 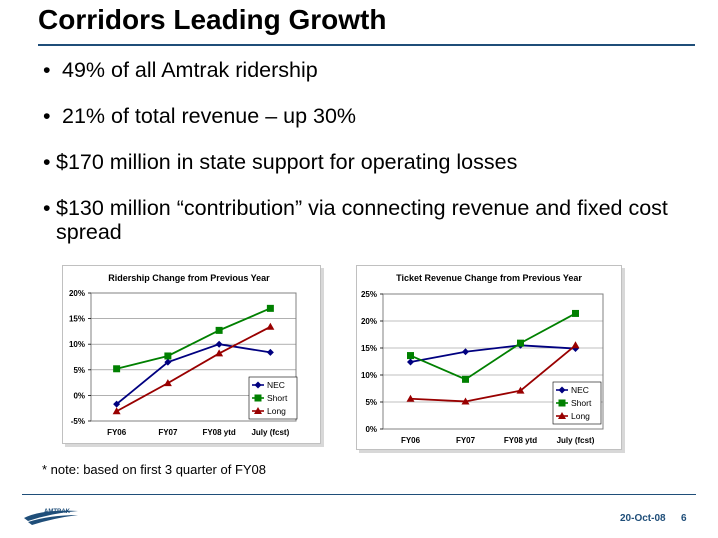 What do you see at coordinates (369, 294) in the screenshot?
I see `y-tick-label: 25%` at bounding box center [369, 294].